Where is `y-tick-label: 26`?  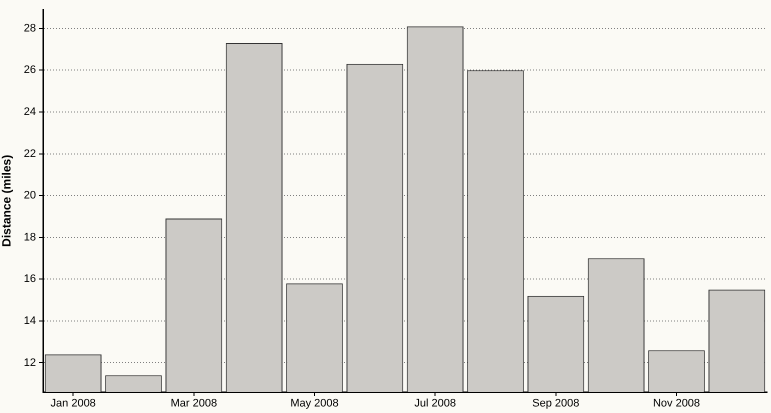 y-tick-label: 26 is located at coordinates (30, 70).